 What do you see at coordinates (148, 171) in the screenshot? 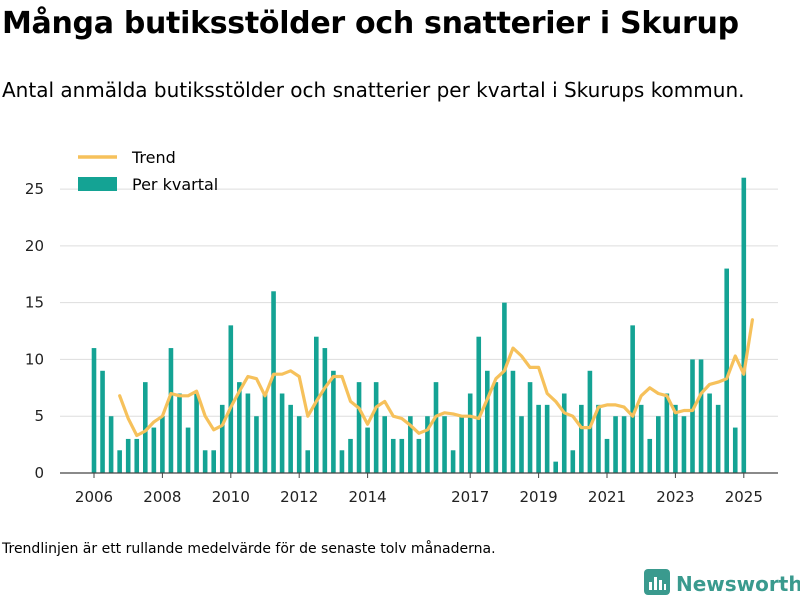
I see `legend: Trend Per kvartal` at bounding box center [148, 171].